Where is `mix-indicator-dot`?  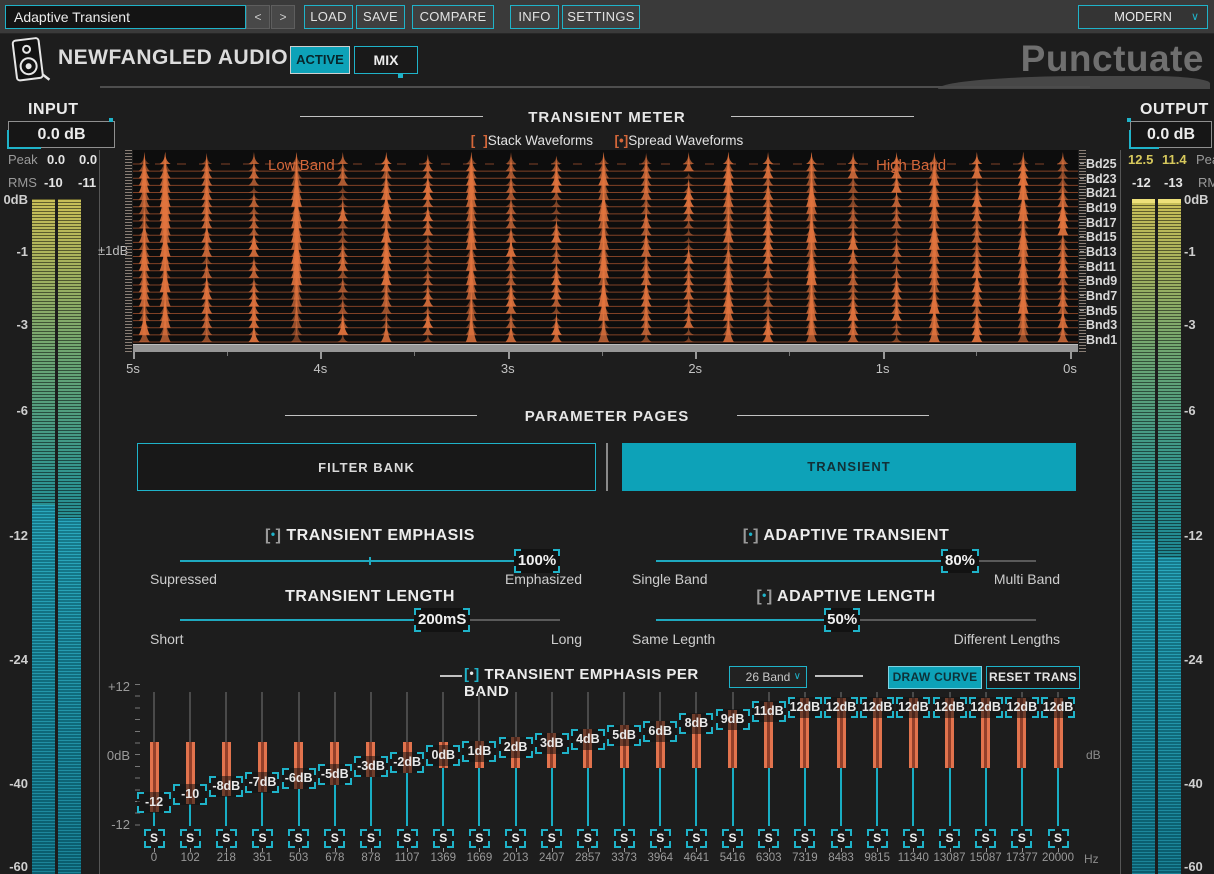 mix-indicator-dot is located at coordinates (400, 75).